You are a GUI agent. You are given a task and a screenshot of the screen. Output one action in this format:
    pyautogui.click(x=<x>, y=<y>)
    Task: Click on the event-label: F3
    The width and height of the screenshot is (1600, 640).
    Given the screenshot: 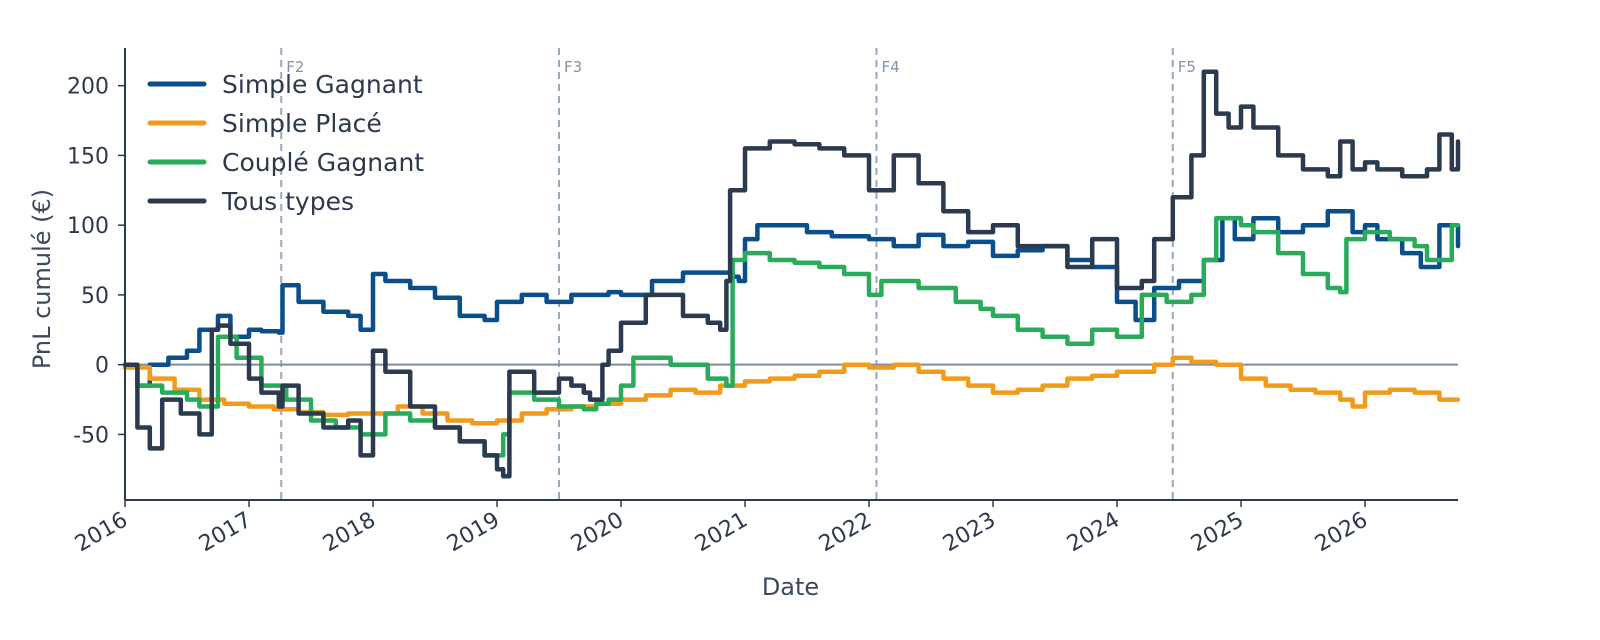 What is the action you would take?
    pyautogui.click(x=573, y=67)
    